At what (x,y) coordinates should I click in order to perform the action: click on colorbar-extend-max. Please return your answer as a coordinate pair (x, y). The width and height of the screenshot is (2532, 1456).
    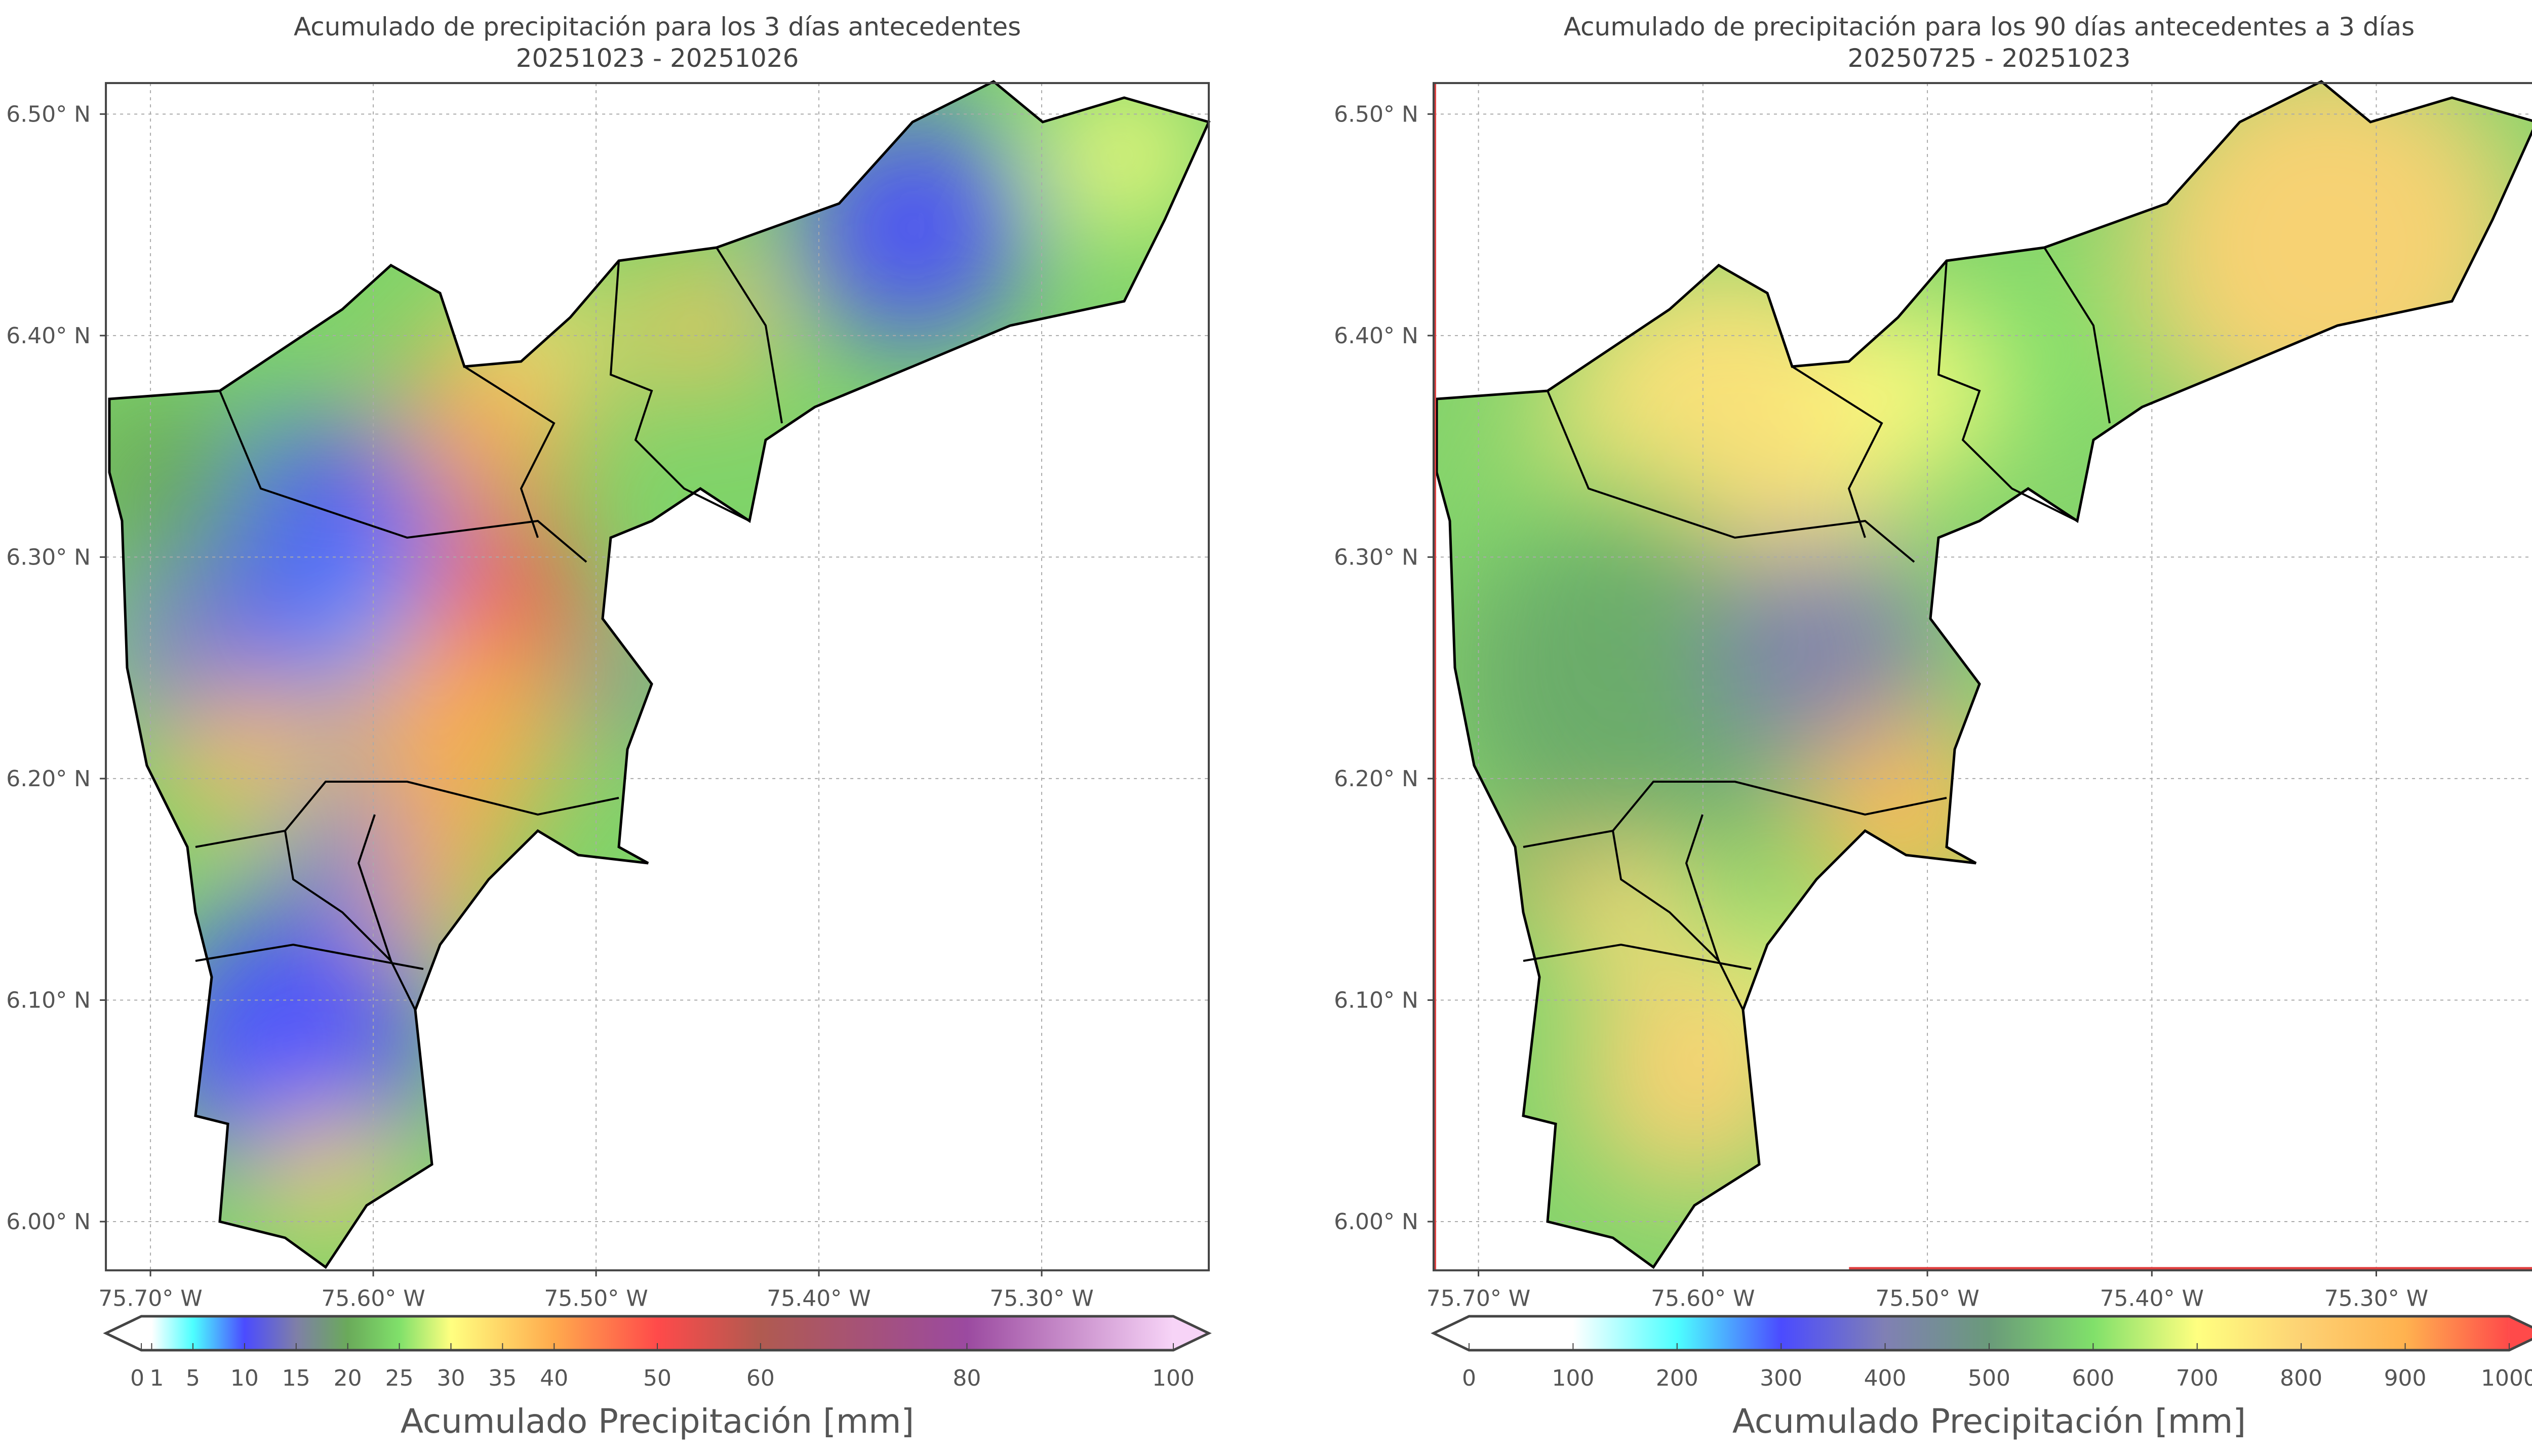
    Looking at the image, I should click on (1191, 1333).